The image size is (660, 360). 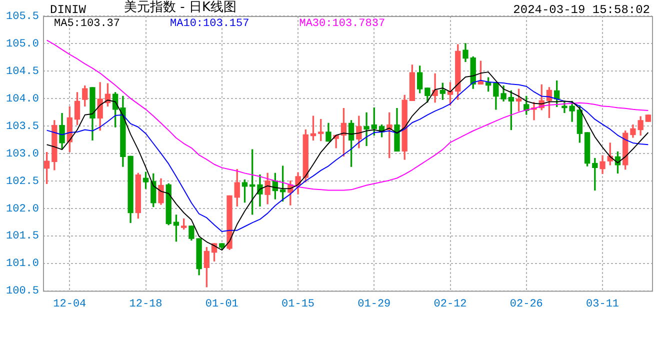 What do you see at coordinates (526, 304) in the screenshot?
I see `x-tick-label: 02-26` at bounding box center [526, 304].